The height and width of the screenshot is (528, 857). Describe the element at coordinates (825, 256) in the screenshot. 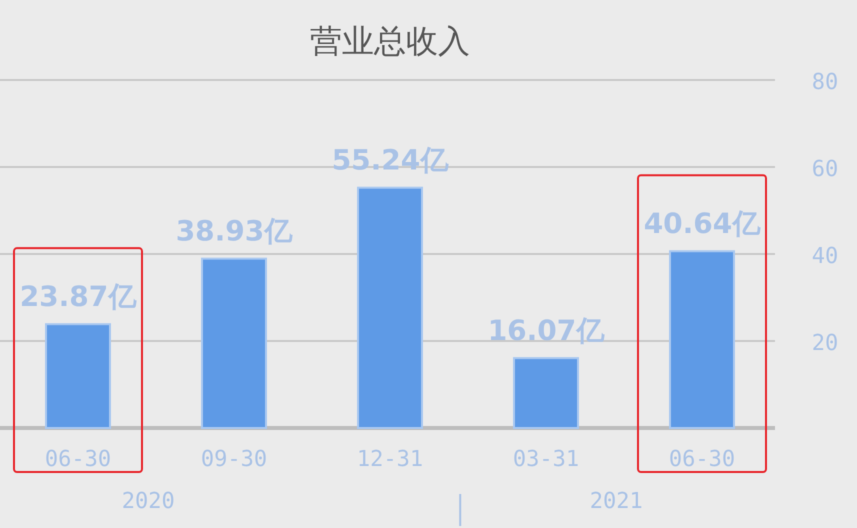

I see `y-tick-label: 40` at that location.